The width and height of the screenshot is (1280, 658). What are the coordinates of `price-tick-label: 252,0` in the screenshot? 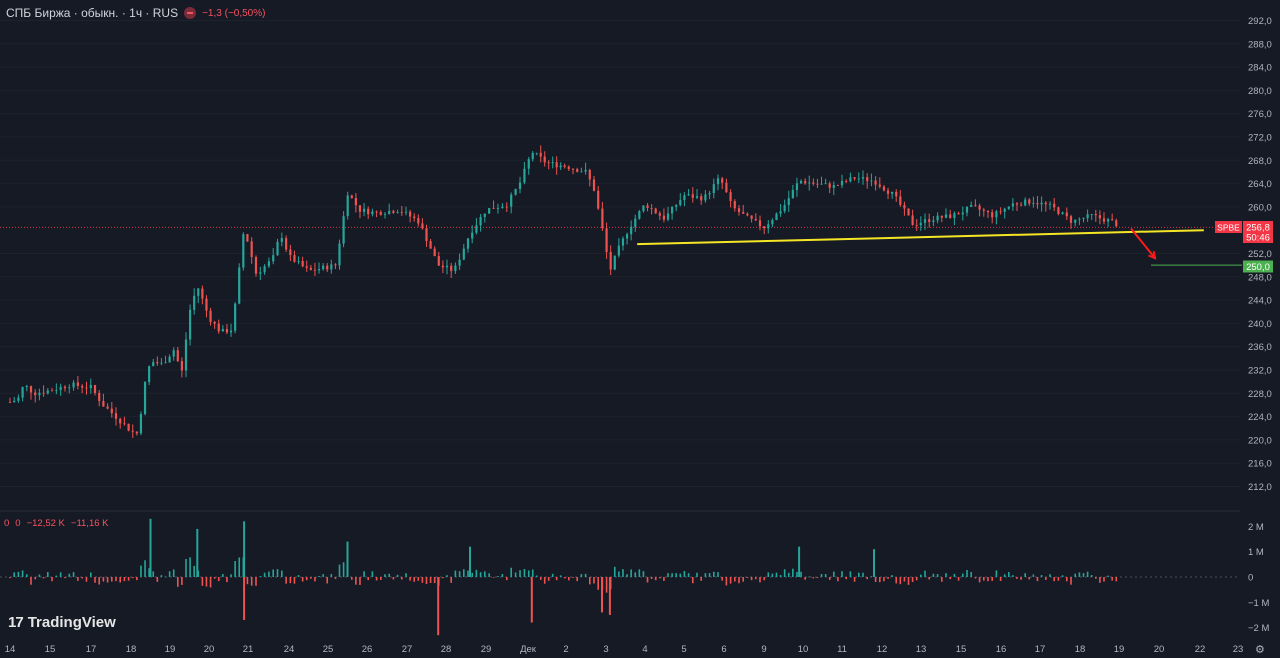 It's located at (1260, 254).